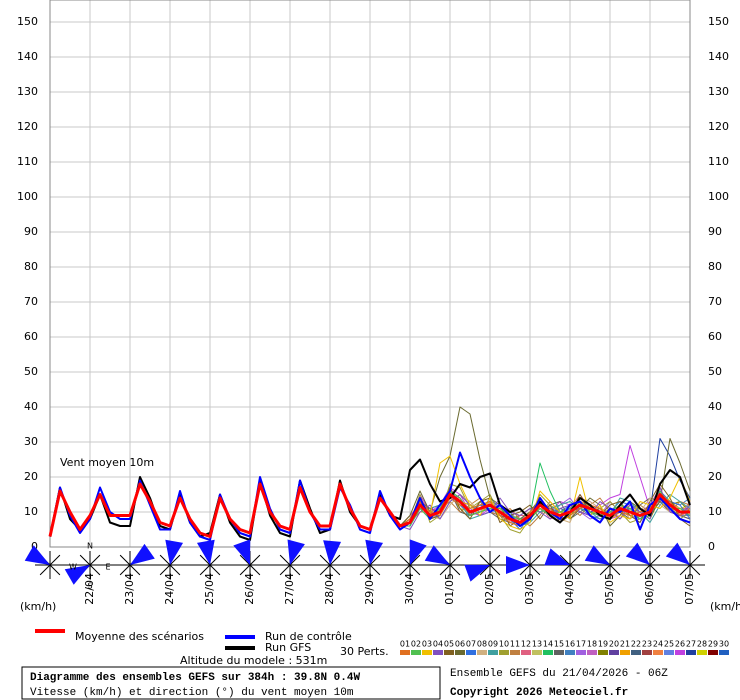 Image resolution: width=740 pixels, height=700 pixels. Describe the element at coordinates (27, 126) in the screenshot. I see `y-tick-label: 120` at that location.